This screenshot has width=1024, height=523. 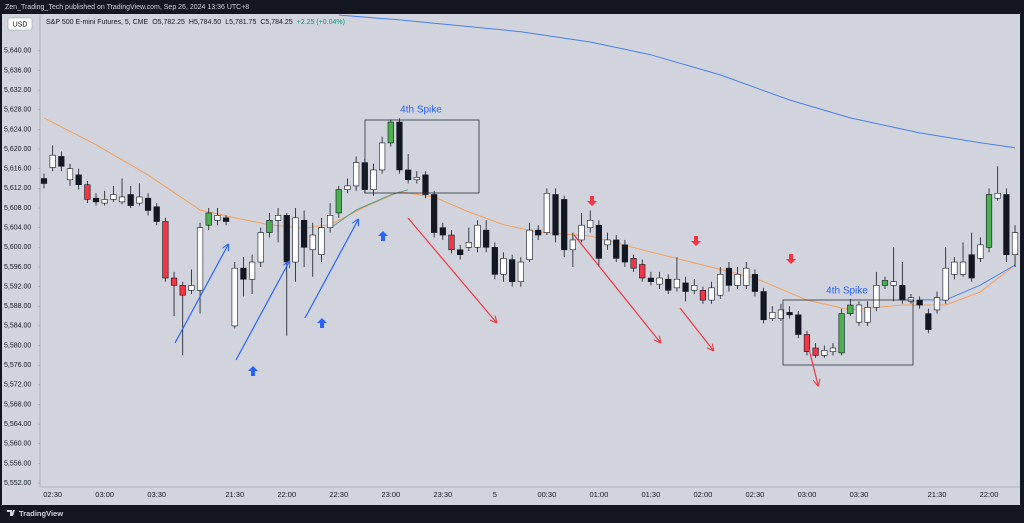 I want to click on y-tick-label: 5,616.00, so click(x=17, y=169).